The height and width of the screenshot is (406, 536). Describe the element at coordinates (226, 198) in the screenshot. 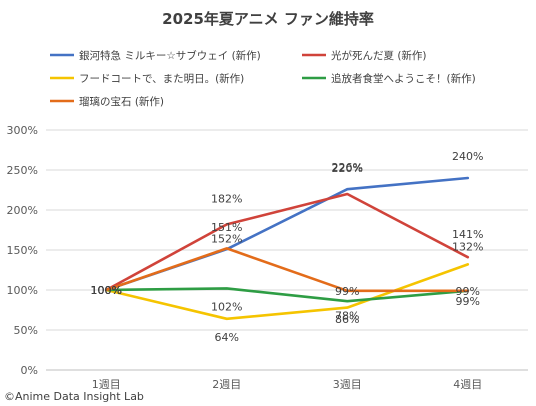

I see `data-label: 182%` at that location.